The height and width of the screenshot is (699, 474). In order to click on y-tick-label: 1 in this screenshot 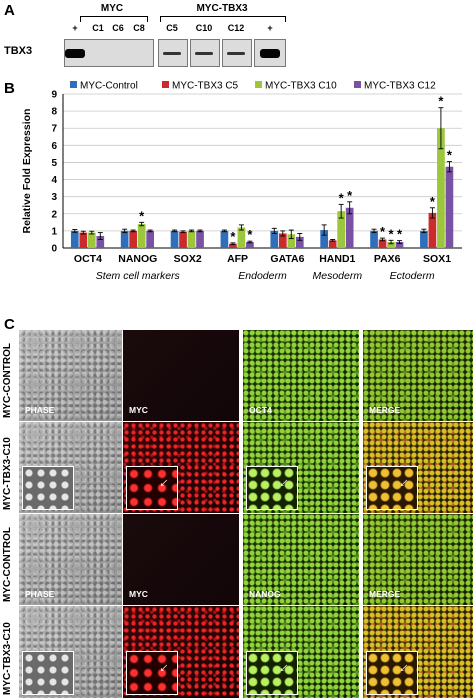, I will do `click(54, 231)`.